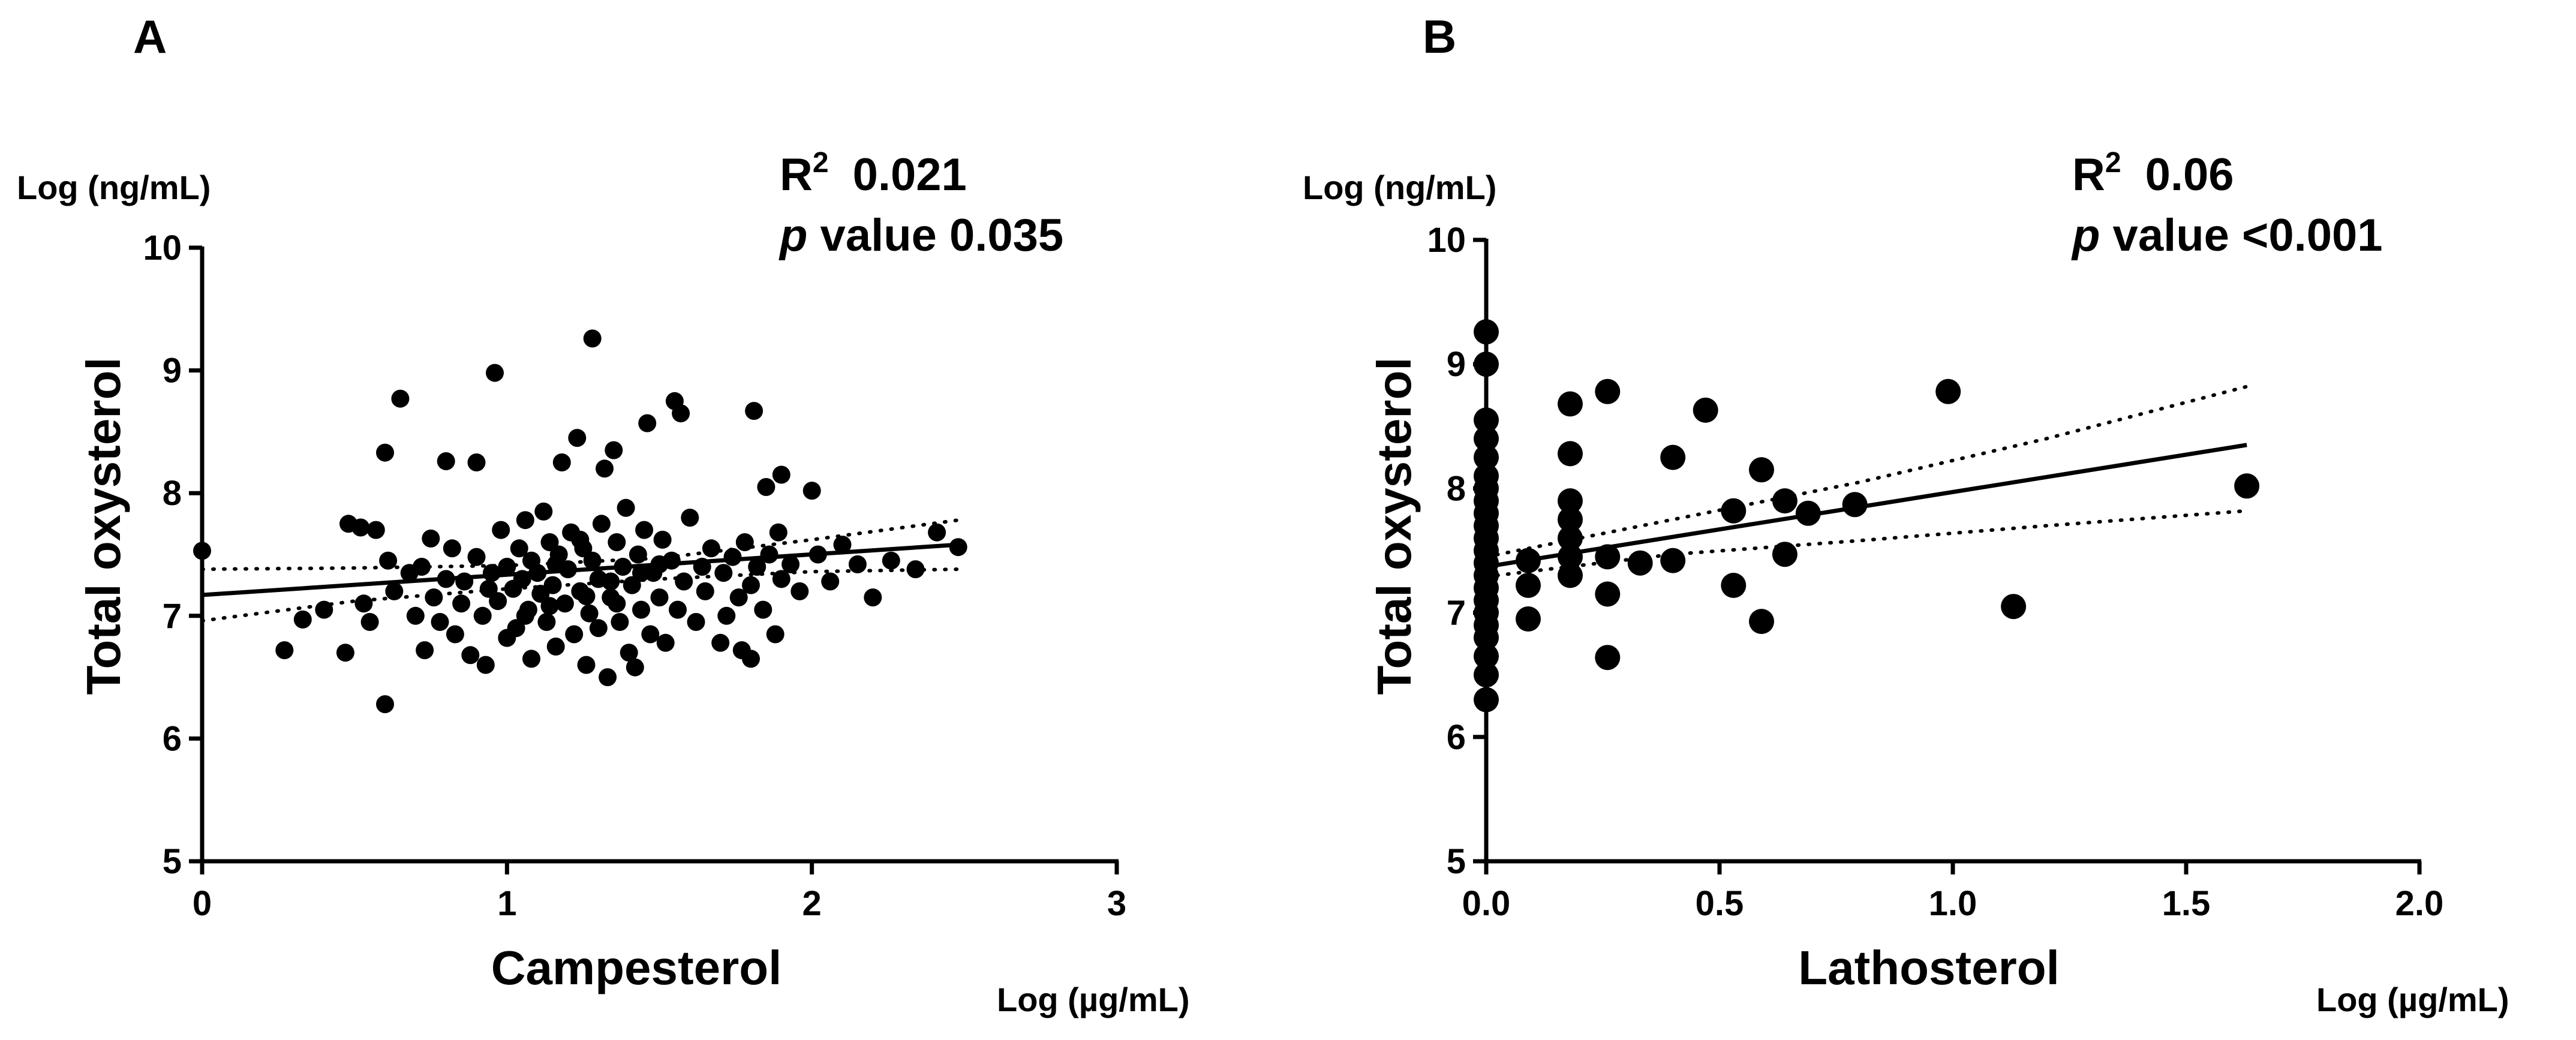 The height and width of the screenshot is (1040, 2576). What do you see at coordinates (1953, 904) in the screenshot?
I see `panel-b-x-tick-label: 1.0` at bounding box center [1953, 904].